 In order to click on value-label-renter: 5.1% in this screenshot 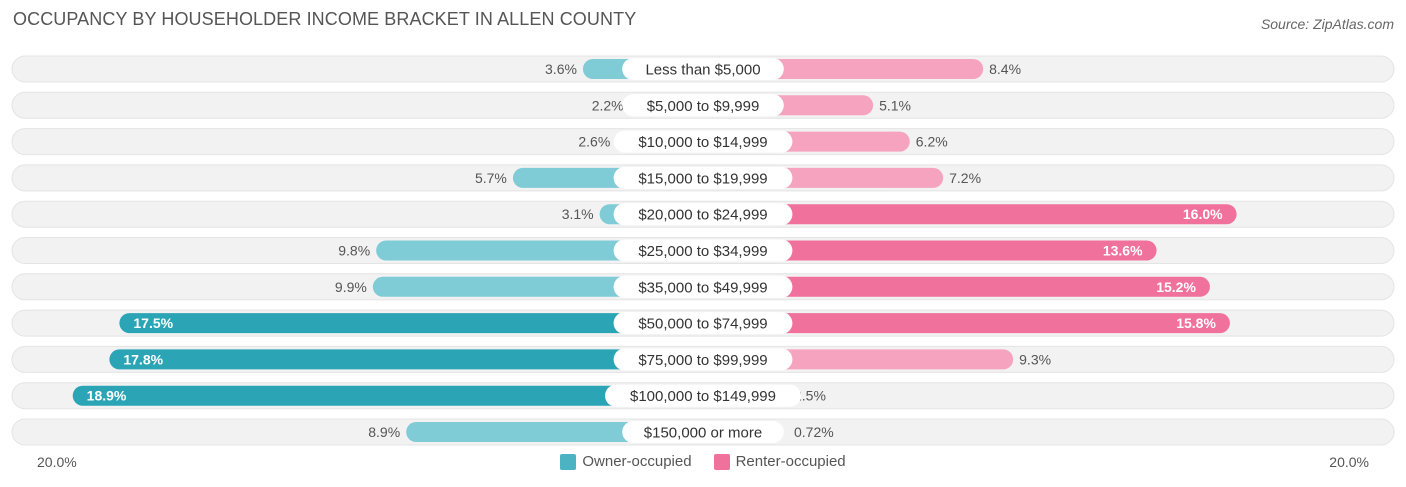, I will do `click(895, 105)`.